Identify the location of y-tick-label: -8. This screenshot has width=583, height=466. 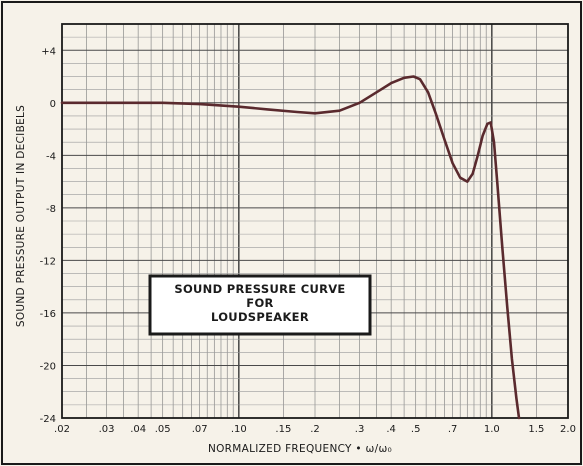
(51, 209).